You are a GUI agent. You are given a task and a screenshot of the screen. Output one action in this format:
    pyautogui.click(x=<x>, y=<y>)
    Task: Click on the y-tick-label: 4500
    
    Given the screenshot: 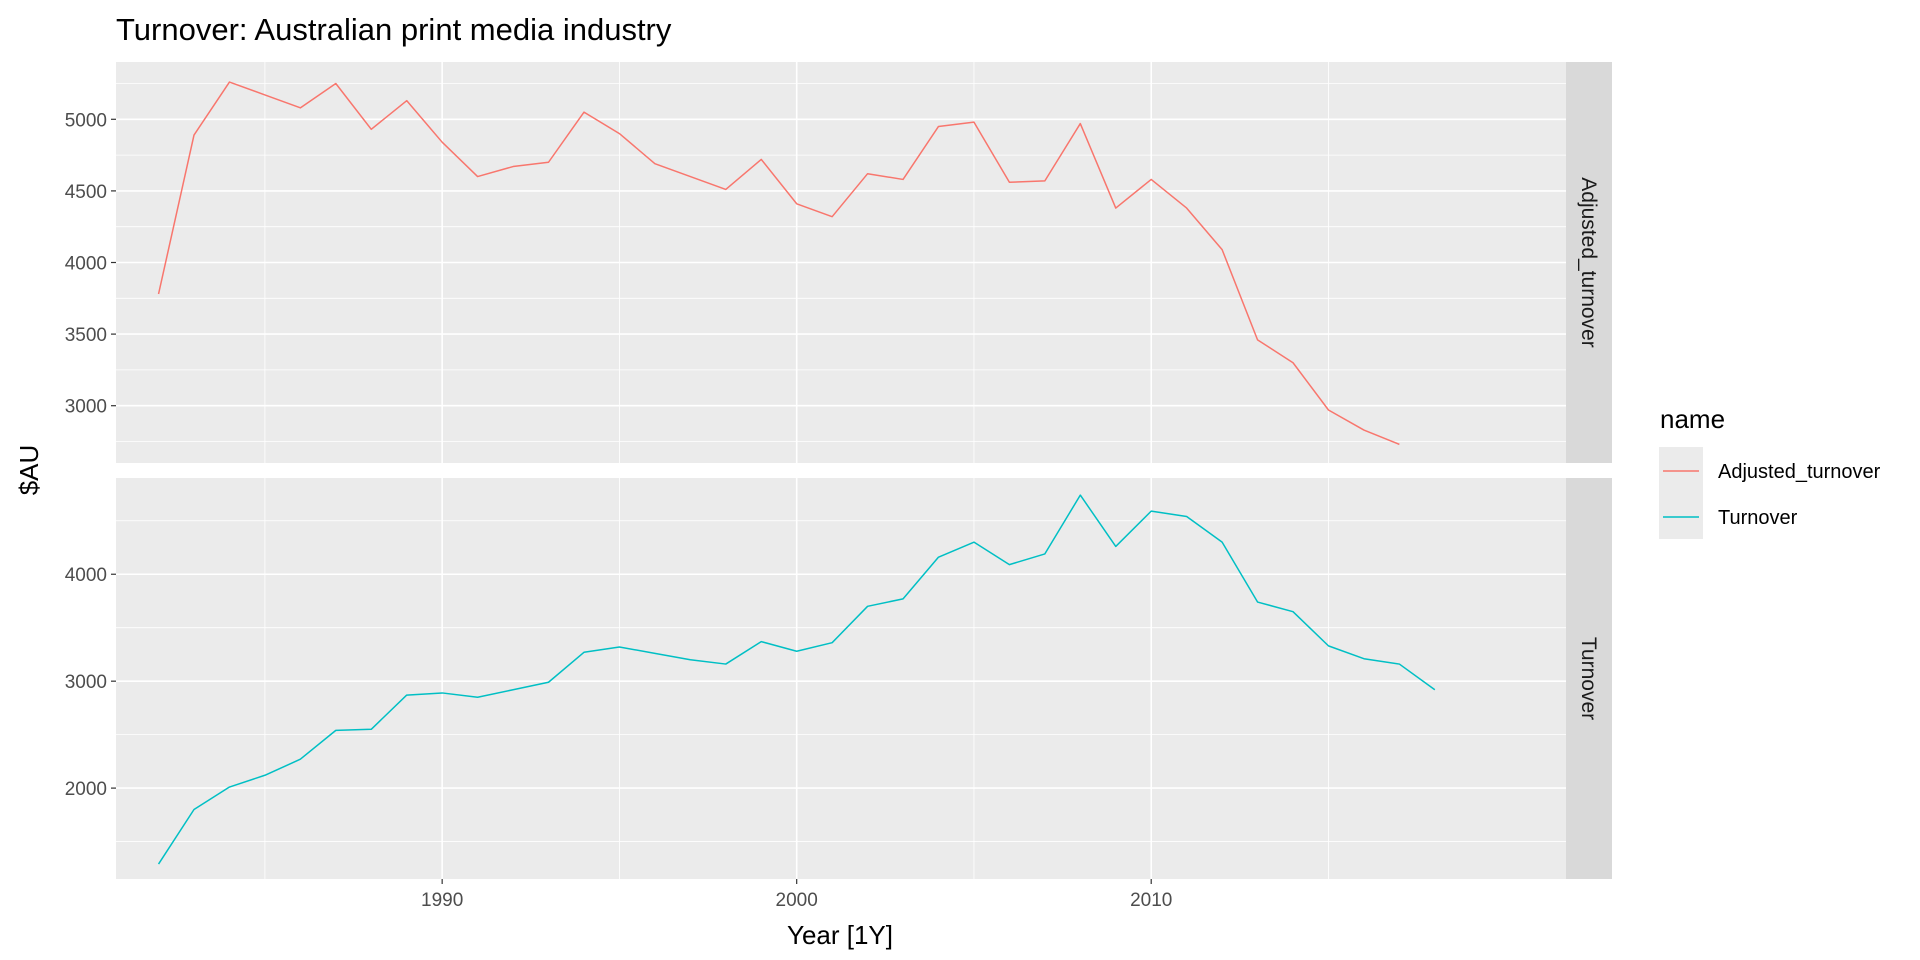 What is the action you would take?
    pyautogui.click(x=86, y=192)
    